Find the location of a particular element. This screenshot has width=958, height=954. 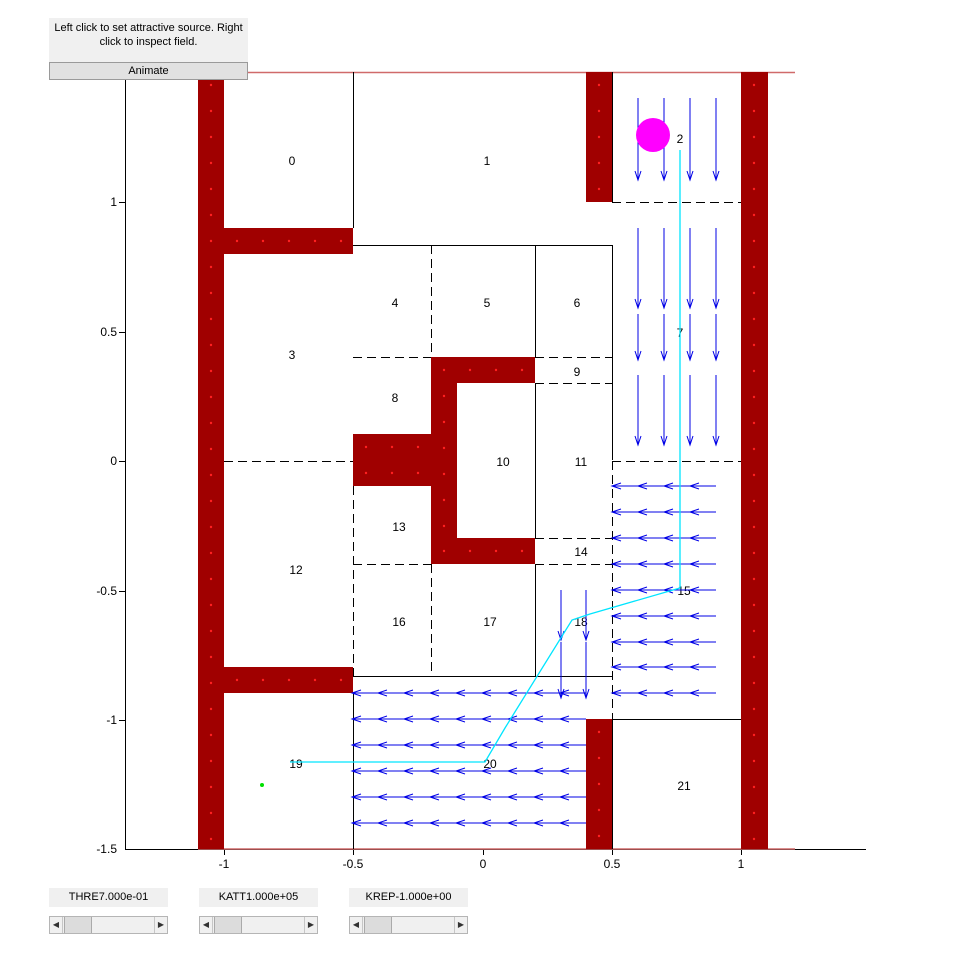

cell-label: 10 is located at coordinates (503, 462).